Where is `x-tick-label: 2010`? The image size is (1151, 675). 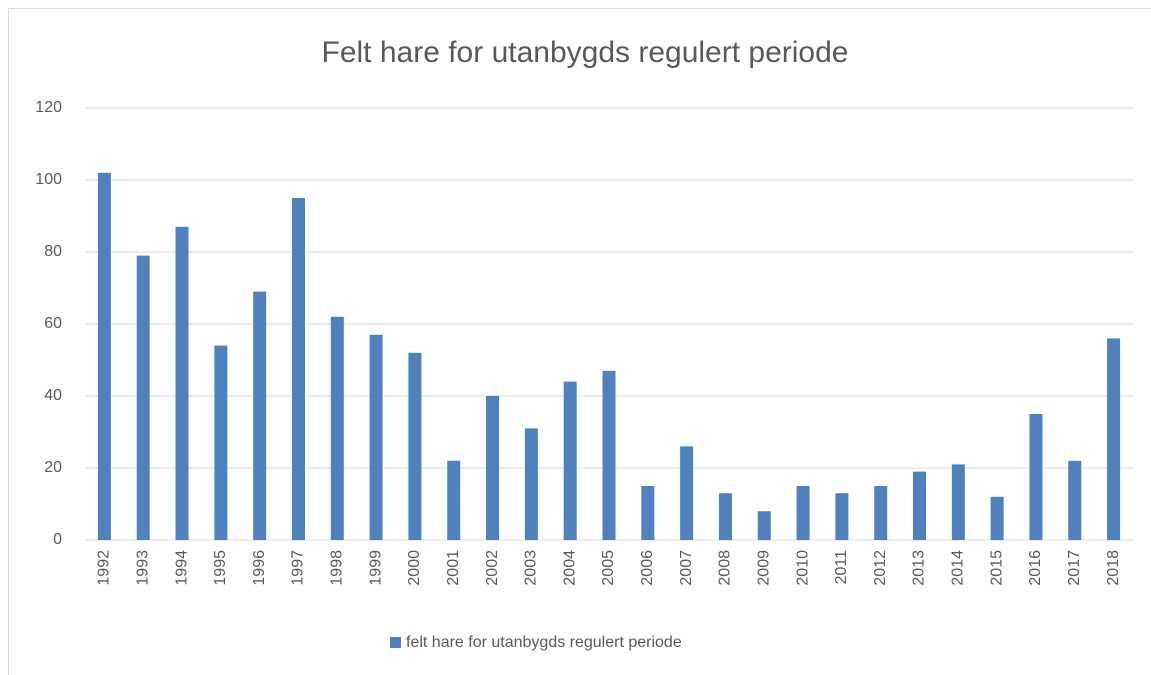 x-tick-label: 2010 is located at coordinates (802, 568).